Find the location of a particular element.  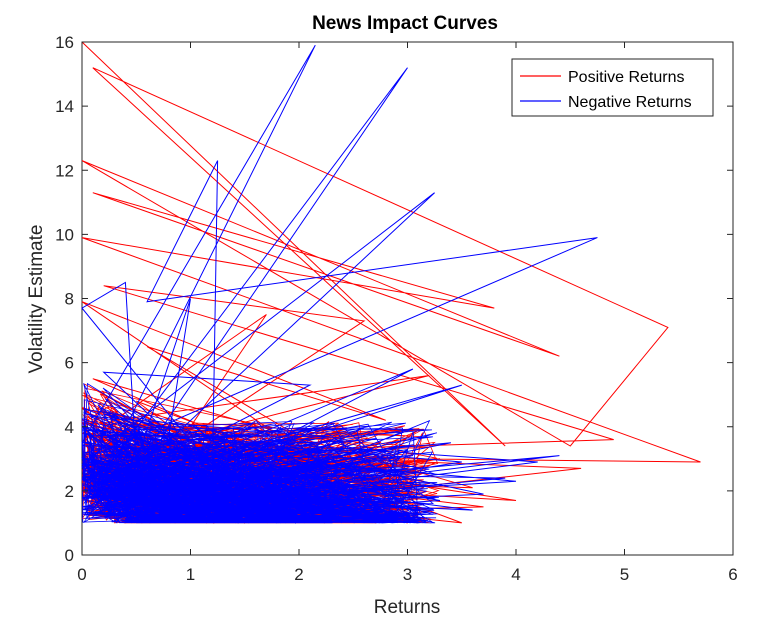

legend-box is located at coordinates (612, 87).